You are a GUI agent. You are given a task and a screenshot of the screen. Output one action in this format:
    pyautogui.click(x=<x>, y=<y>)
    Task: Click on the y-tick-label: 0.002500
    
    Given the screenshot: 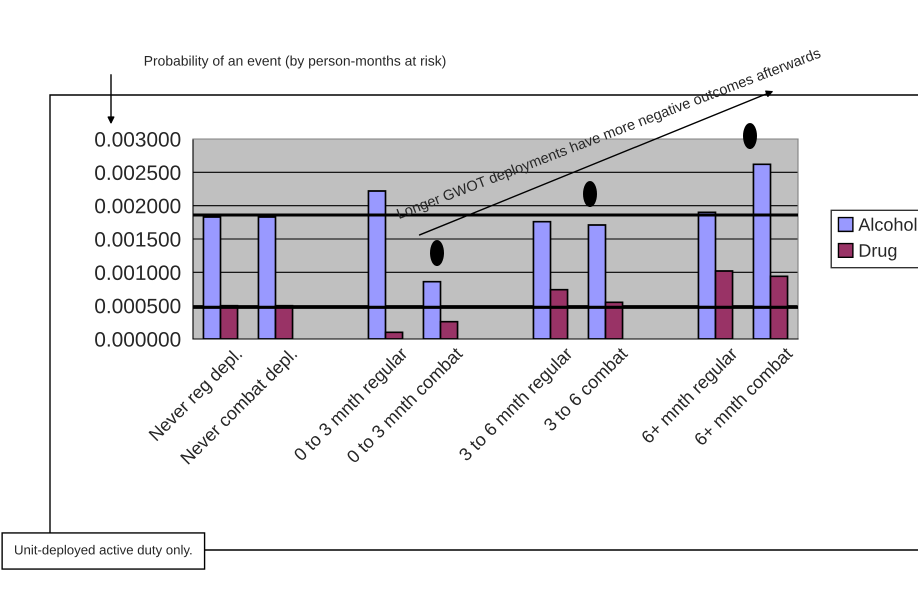 What is the action you would take?
    pyautogui.click(x=137, y=172)
    